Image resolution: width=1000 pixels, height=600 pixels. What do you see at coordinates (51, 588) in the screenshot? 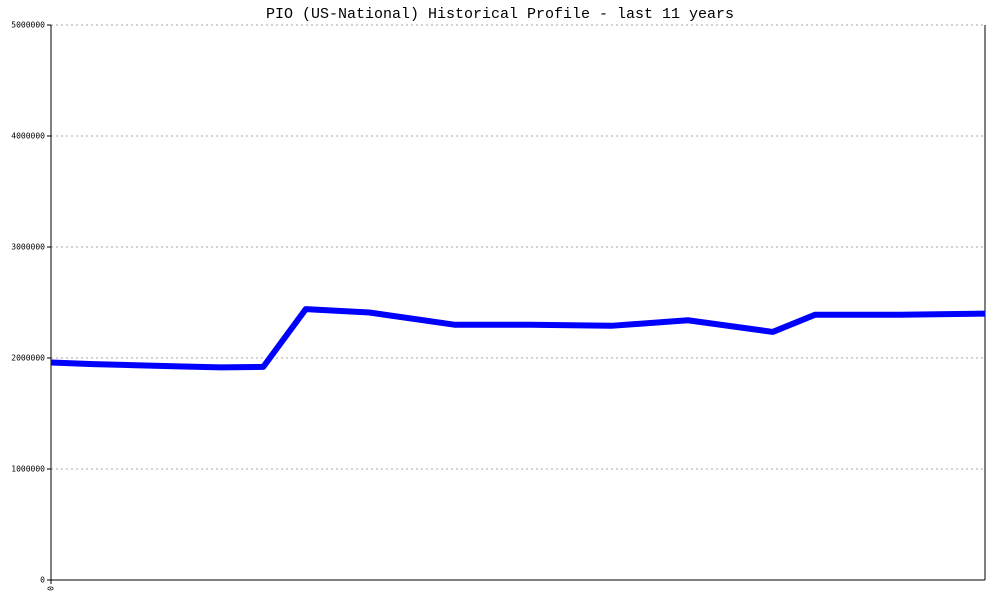
I see `x-tick-label: 0` at bounding box center [51, 588].